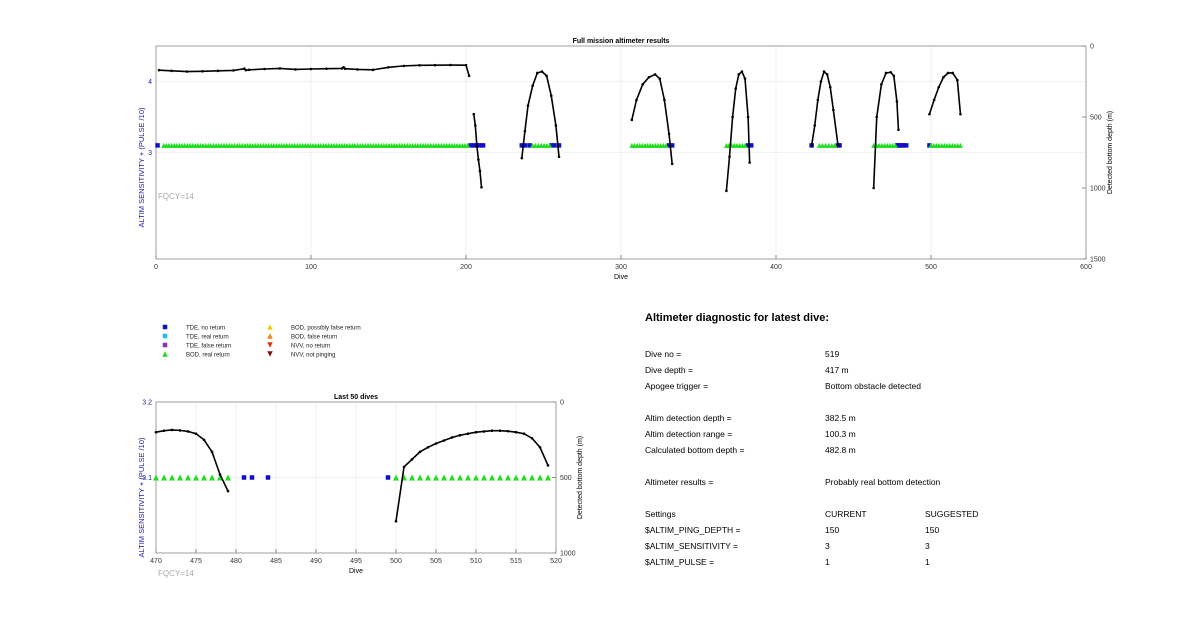 This screenshot has height=622, width=1200. I want to click on legend-label: BOD, false return, so click(314, 338).